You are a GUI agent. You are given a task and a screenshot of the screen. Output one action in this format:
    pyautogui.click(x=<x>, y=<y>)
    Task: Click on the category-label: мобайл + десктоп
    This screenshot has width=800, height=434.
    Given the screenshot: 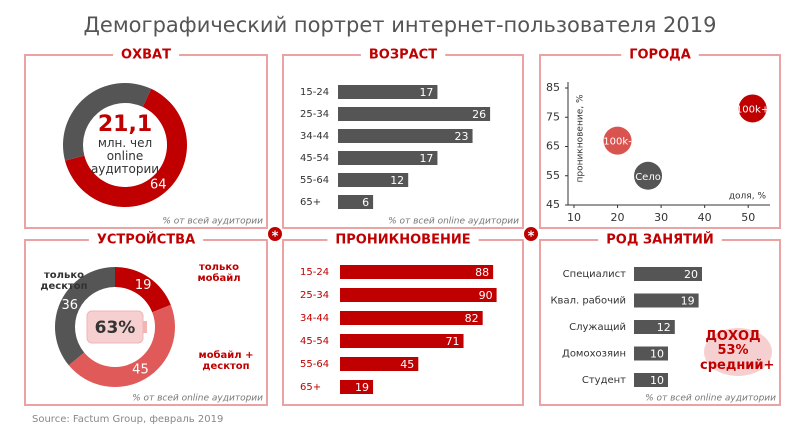 What is the action you would take?
    pyautogui.click(x=226, y=361)
    